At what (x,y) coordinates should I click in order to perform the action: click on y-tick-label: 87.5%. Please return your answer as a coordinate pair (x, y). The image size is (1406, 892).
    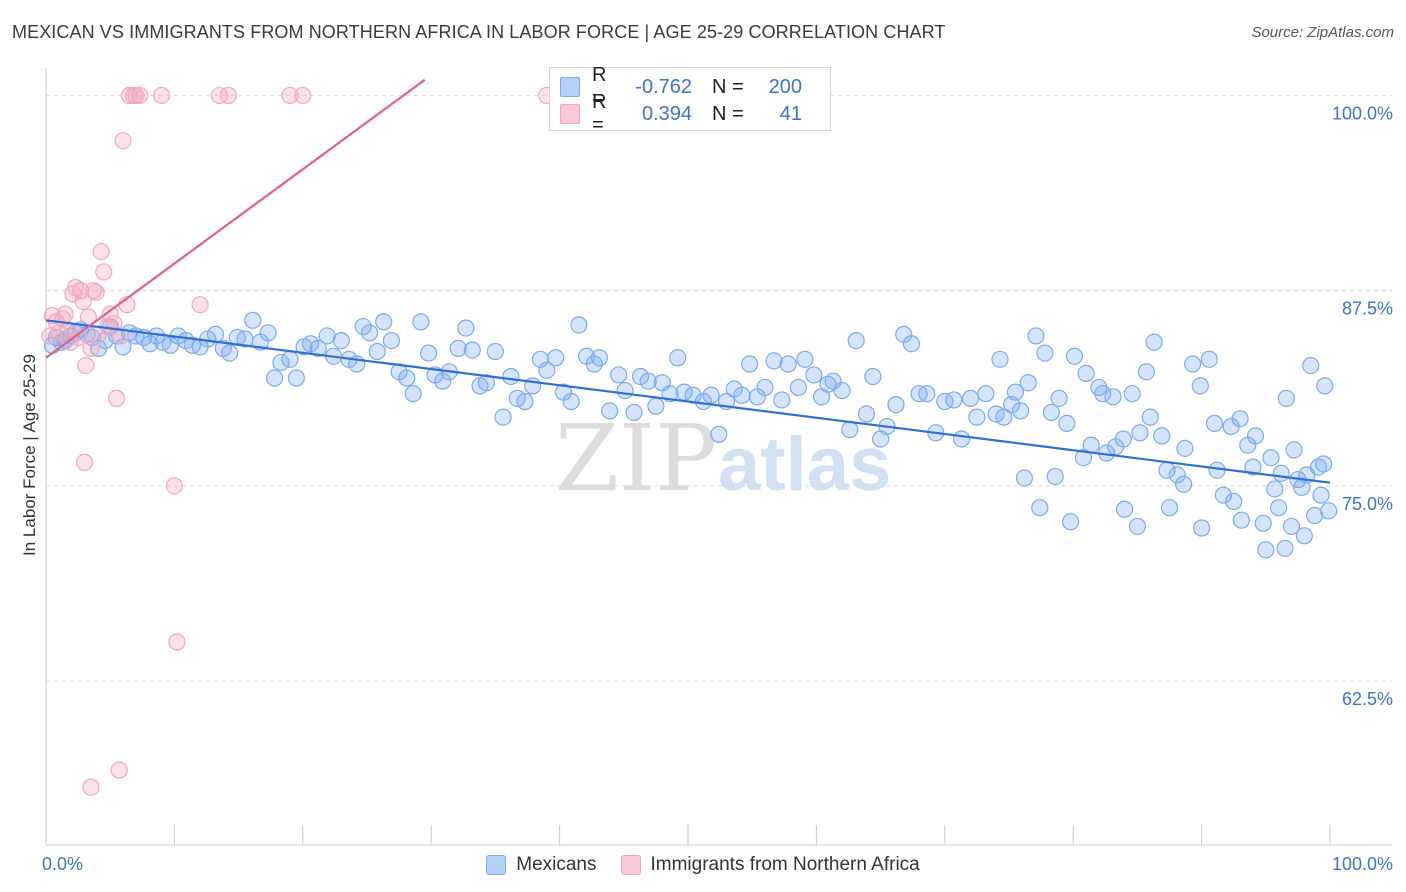
    Looking at the image, I should click on (1367, 309).